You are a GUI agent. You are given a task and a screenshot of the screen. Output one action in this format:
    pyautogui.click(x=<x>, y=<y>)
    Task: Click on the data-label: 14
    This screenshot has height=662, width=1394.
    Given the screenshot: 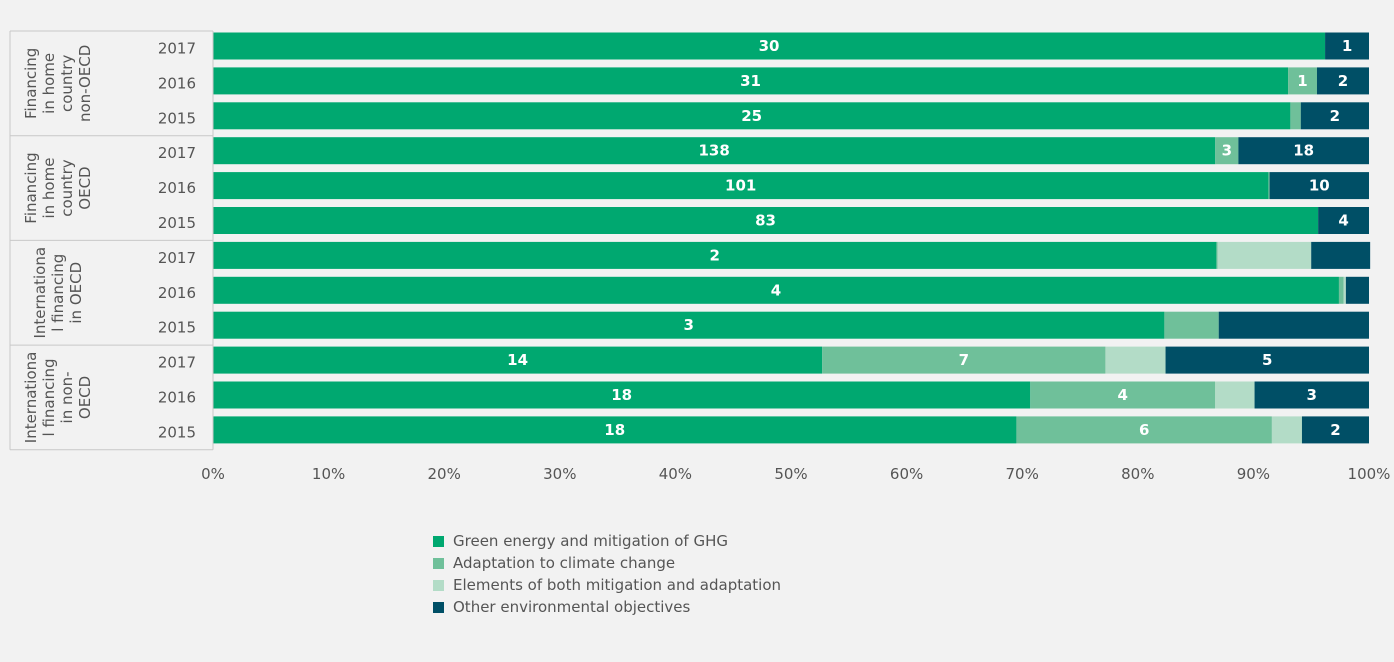 What is the action you would take?
    pyautogui.click(x=517, y=360)
    